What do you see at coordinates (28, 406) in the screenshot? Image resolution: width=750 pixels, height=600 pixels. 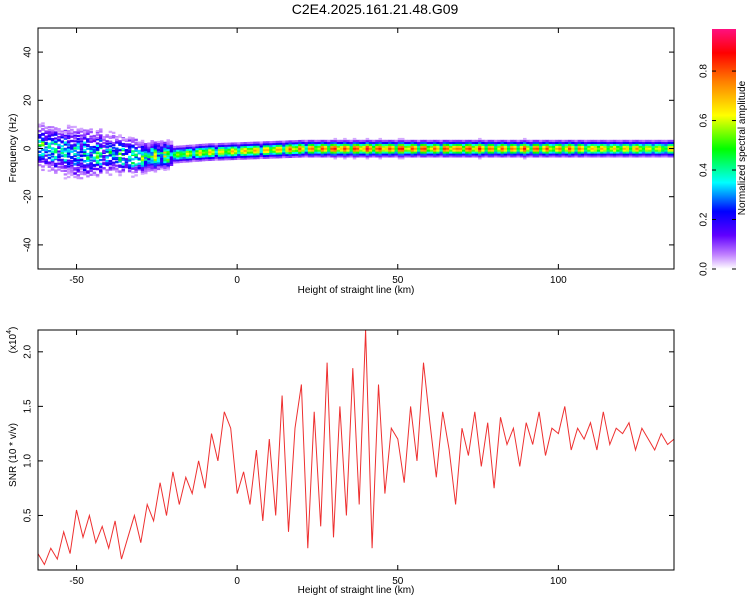 I see `snr-y-tick-label: 1.5` at bounding box center [28, 406].